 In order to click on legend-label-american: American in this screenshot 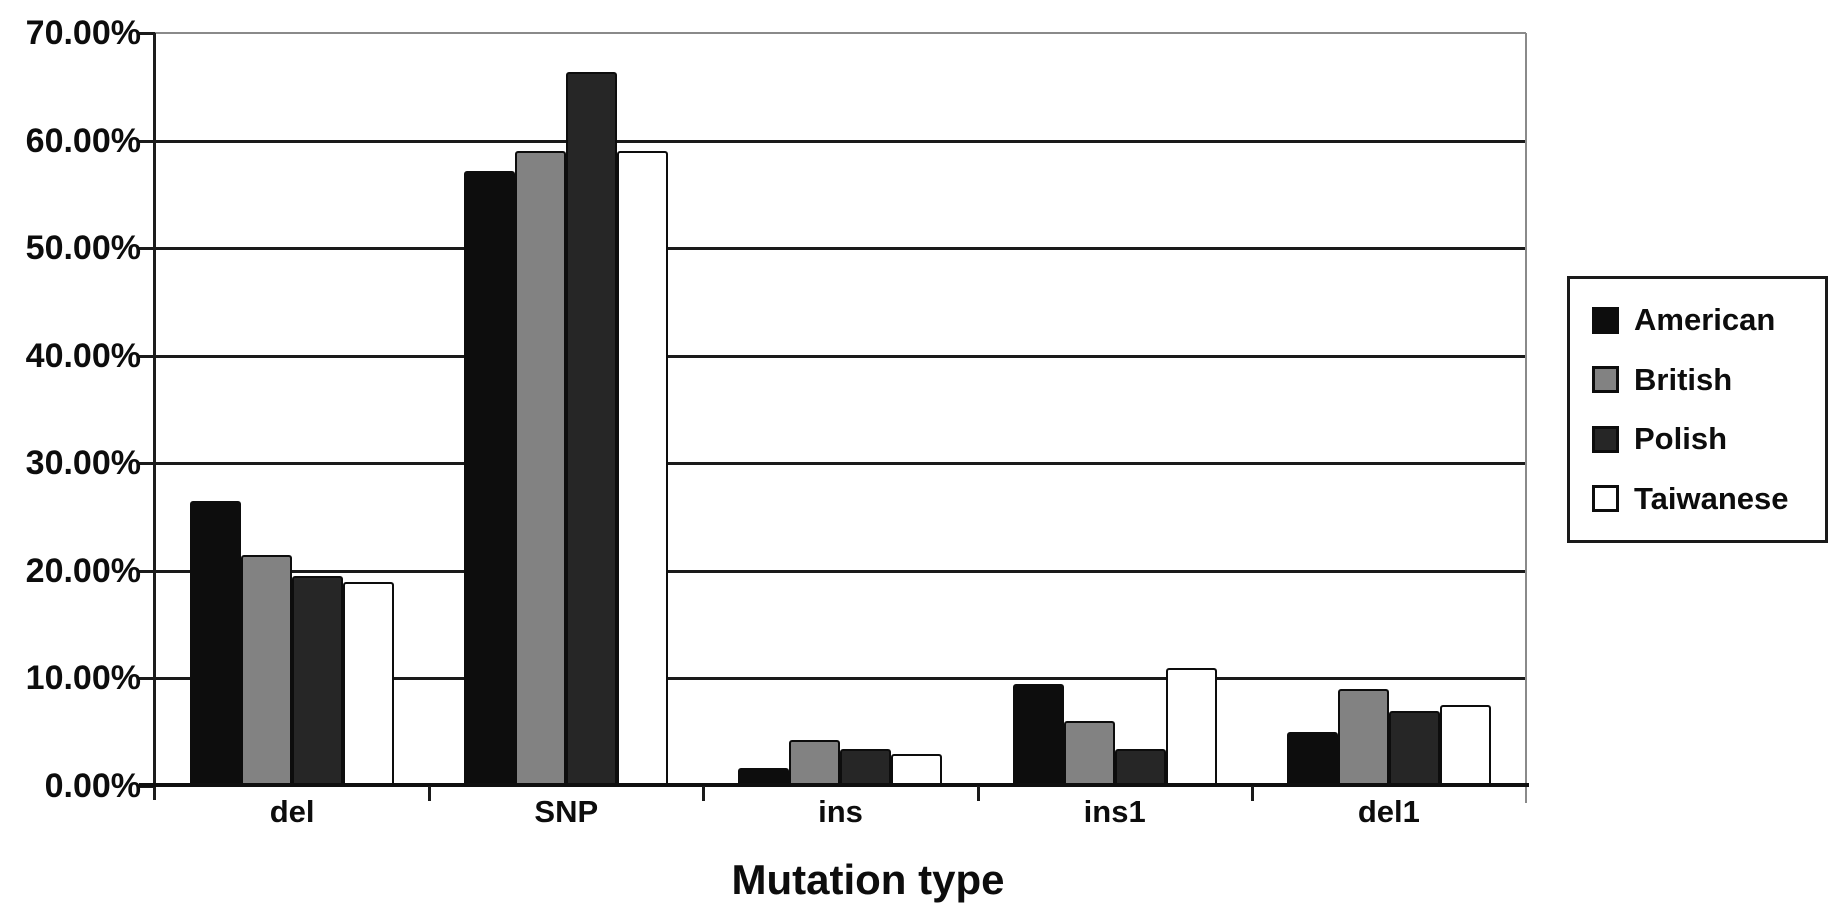, I will do `click(1705, 320)`.